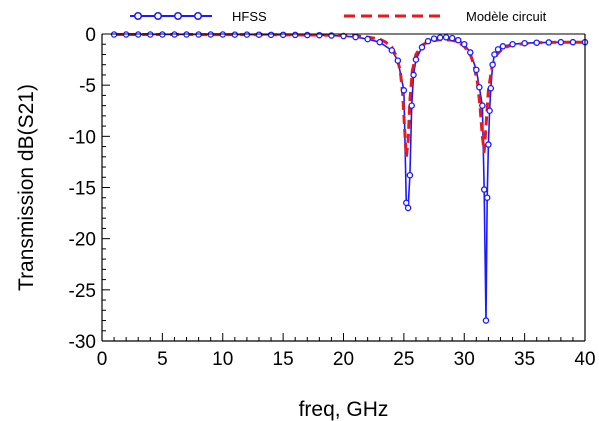 The width and height of the screenshot is (599, 421). What do you see at coordinates (338, 16) in the screenshot?
I see `legend: HFSS Modèle circuit` at bounding box center [338, 16].